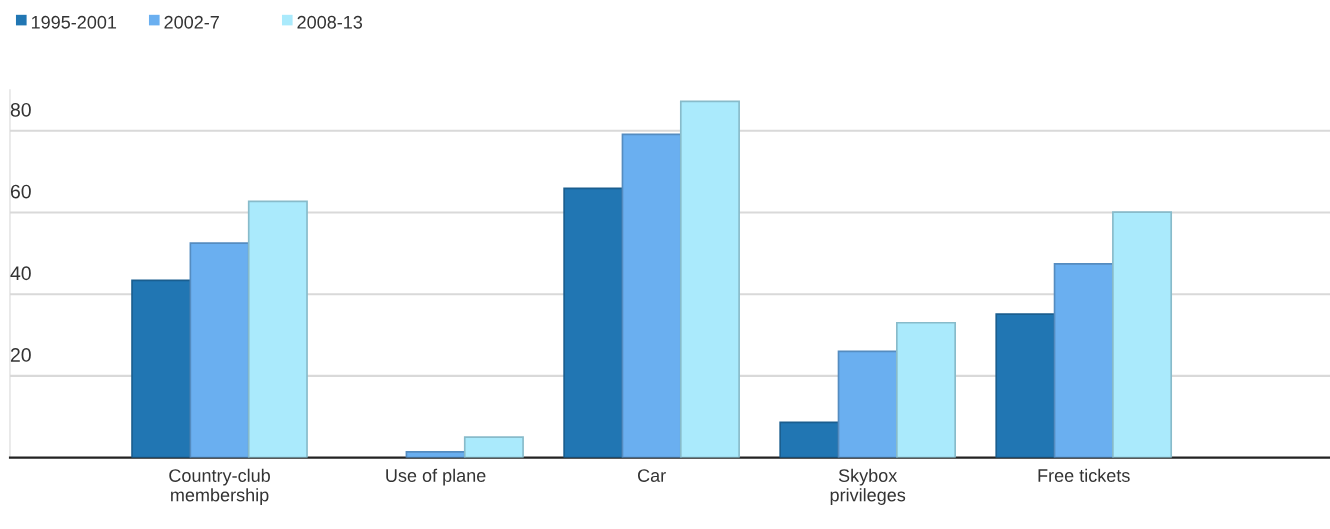 This screenshot has height=529, width=1330. I want to click on x-tick-label: Country-club membership, so click(219, 486).